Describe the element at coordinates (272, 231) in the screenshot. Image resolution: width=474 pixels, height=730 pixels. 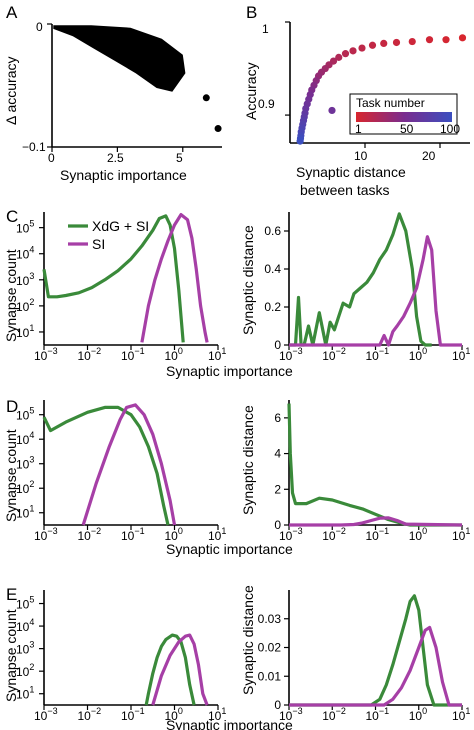
I see `c-right-ytick-3: 0.6` at that location.